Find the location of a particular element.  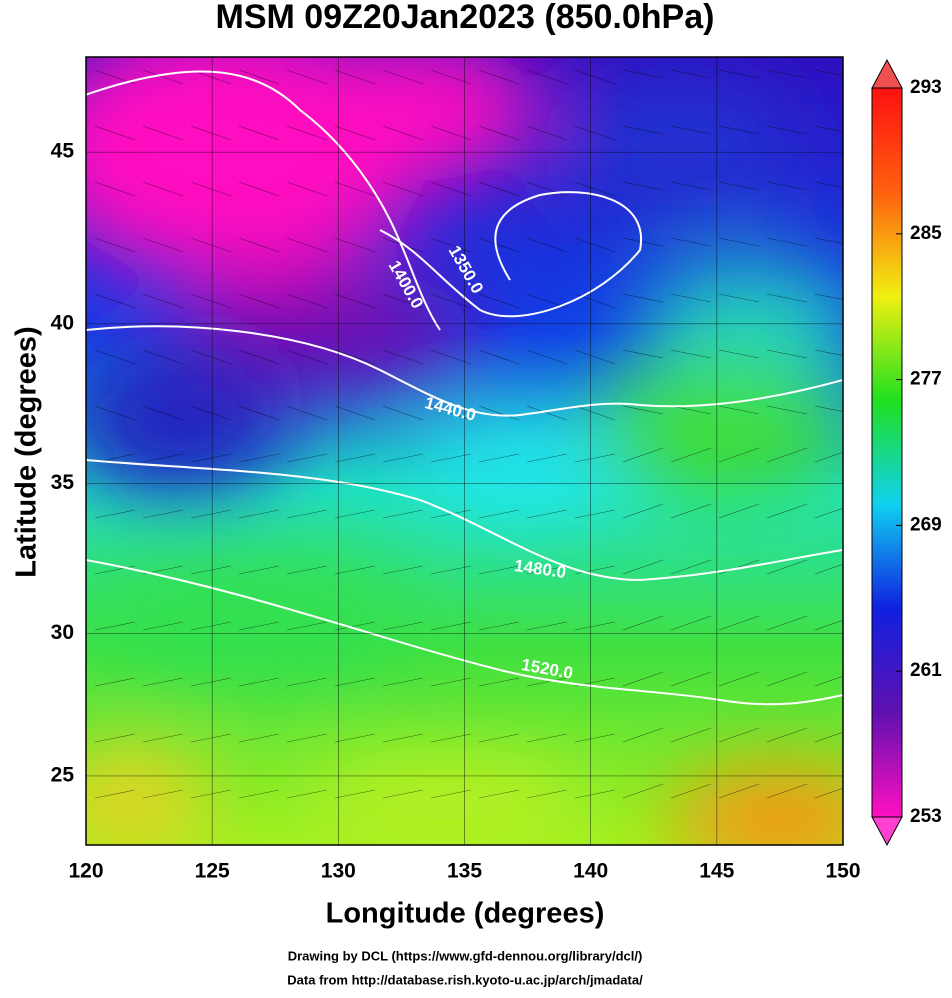

y-axis-label: Latitude (degrees) is located at coordinates (27, 451).